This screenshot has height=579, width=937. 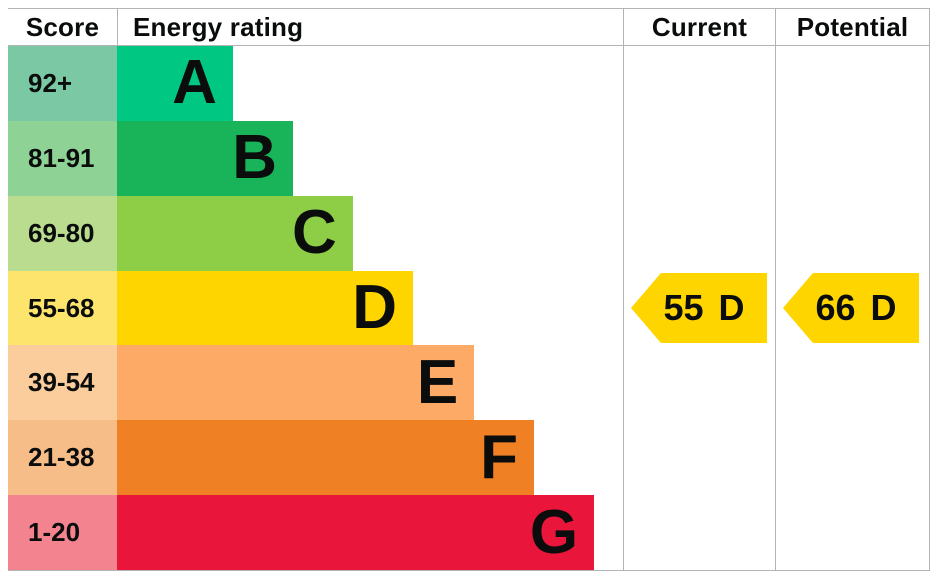 I want to click on band-row: 55-68 D 55 D 66 D, so click(x=469, y=308).